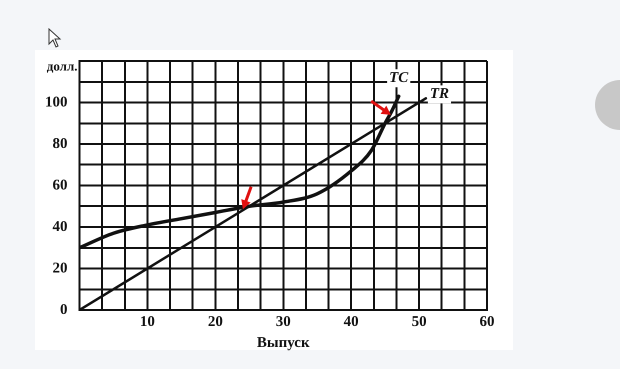 The image size is (620, 369). I want to click on series-label: TC, so click(399, 78).